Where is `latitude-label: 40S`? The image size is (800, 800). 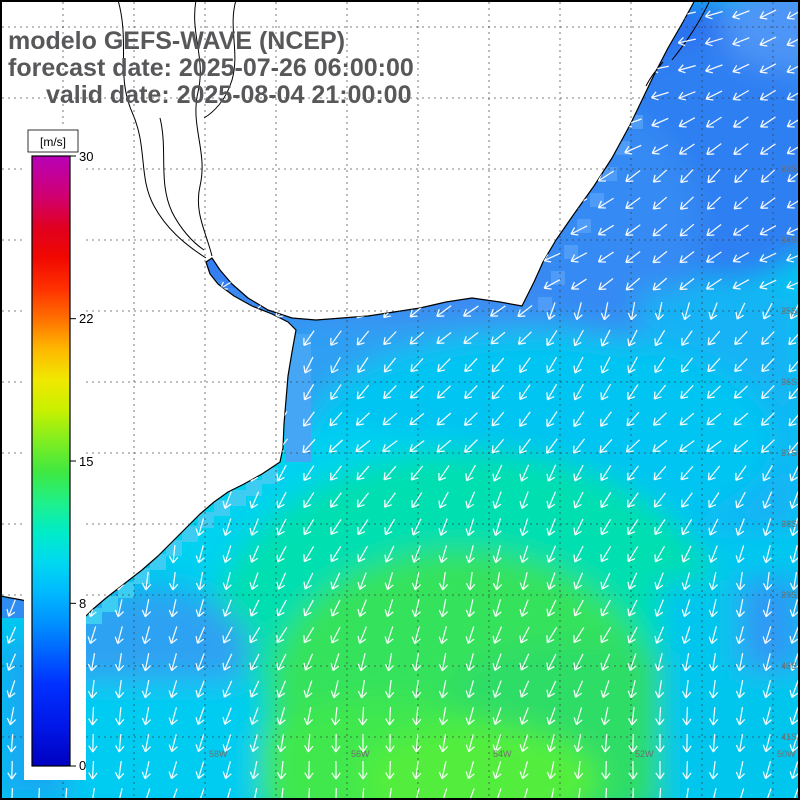 latitude-label: 40S is located at coordinates (789, 666).